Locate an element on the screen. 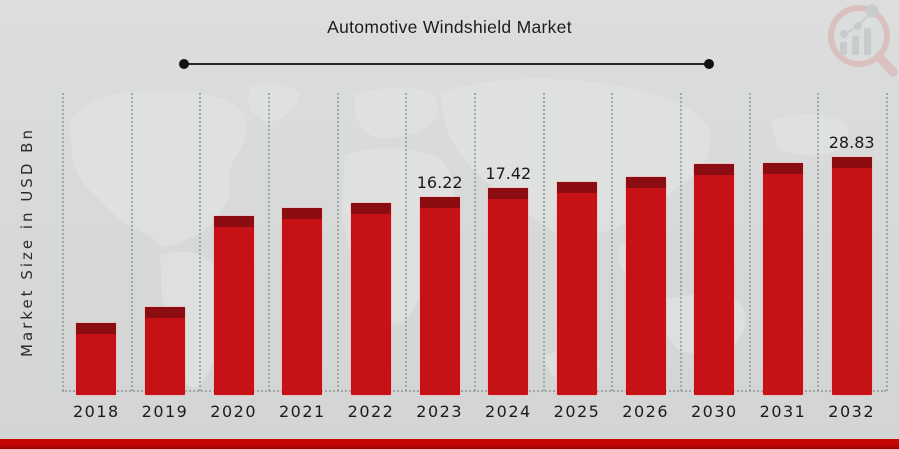 The image size is (899, 449). bar-value-label: 28.83 is located at coordinates (851, 142).